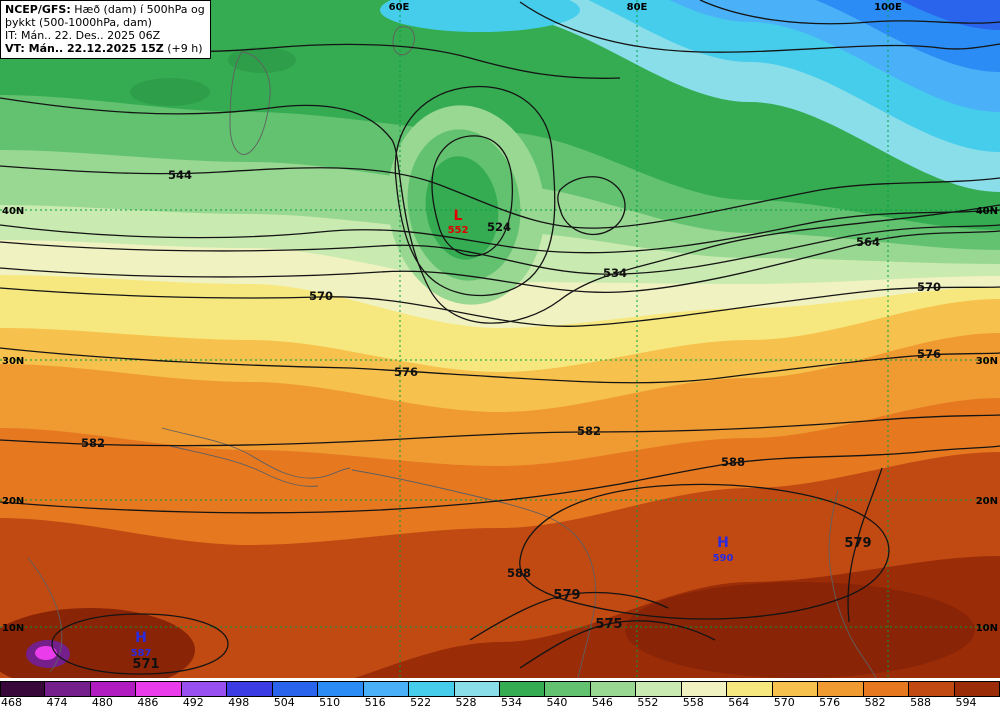 This screenshot has width=1000, height=709. What do you see at coordinates (511, 702) in the screenshot?
I see `colorbar-value: 534` at bounding box center [511, 702].